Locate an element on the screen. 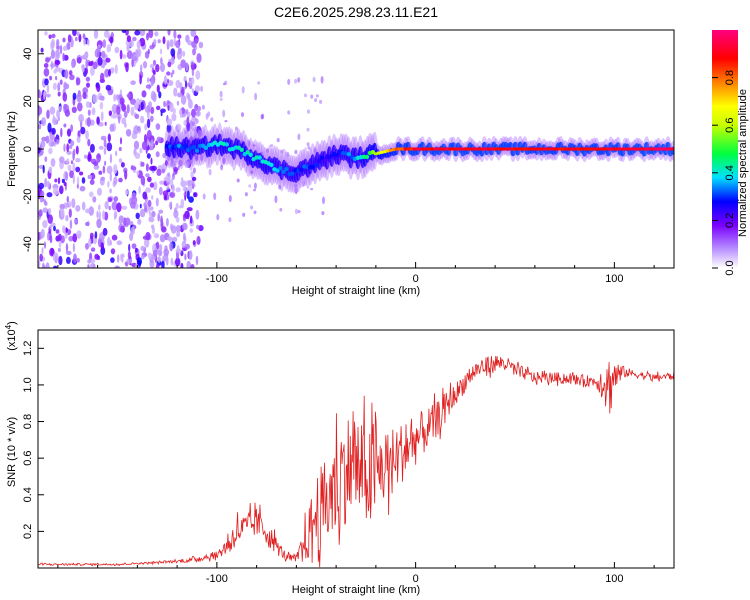 The height and width of the screenshot is (600, 750). colorbar-tick-label: 0.2 is located at coordinates (730, 220).